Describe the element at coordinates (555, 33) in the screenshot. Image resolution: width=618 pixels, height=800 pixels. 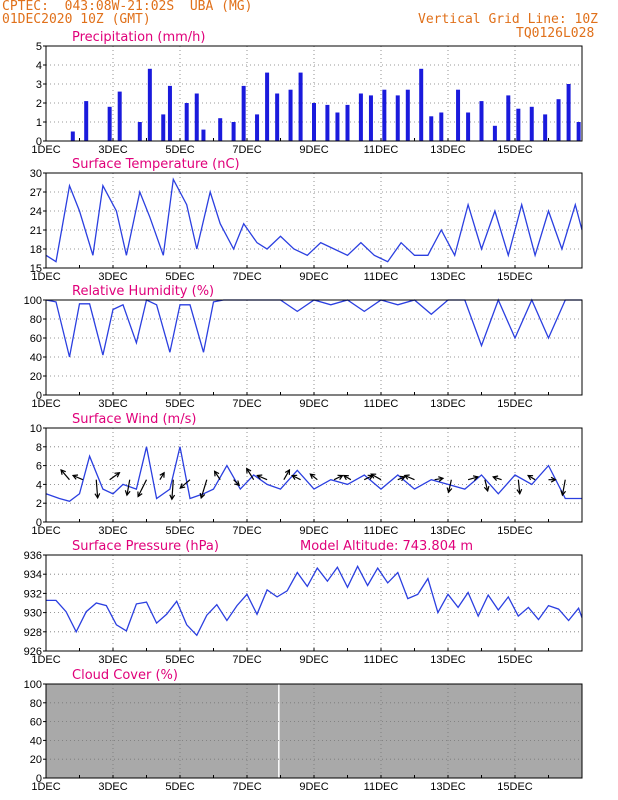
I see `header-code: TQ0126L028` at that location.